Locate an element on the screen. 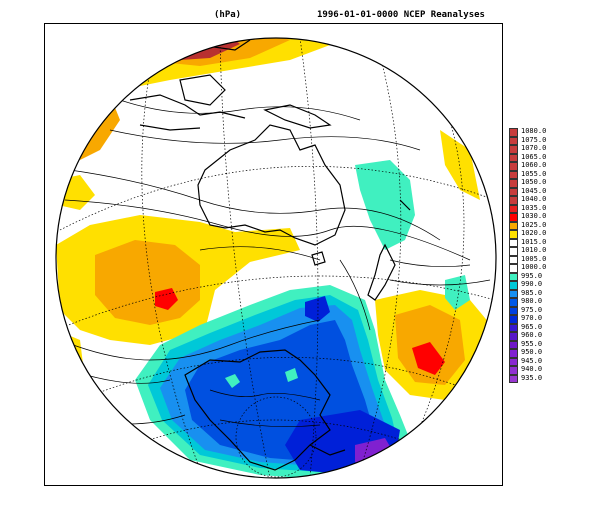 Image resolution: width=600 pixels, height=512 pixels. low-core-turquoise is located at coordinates (232, 381).